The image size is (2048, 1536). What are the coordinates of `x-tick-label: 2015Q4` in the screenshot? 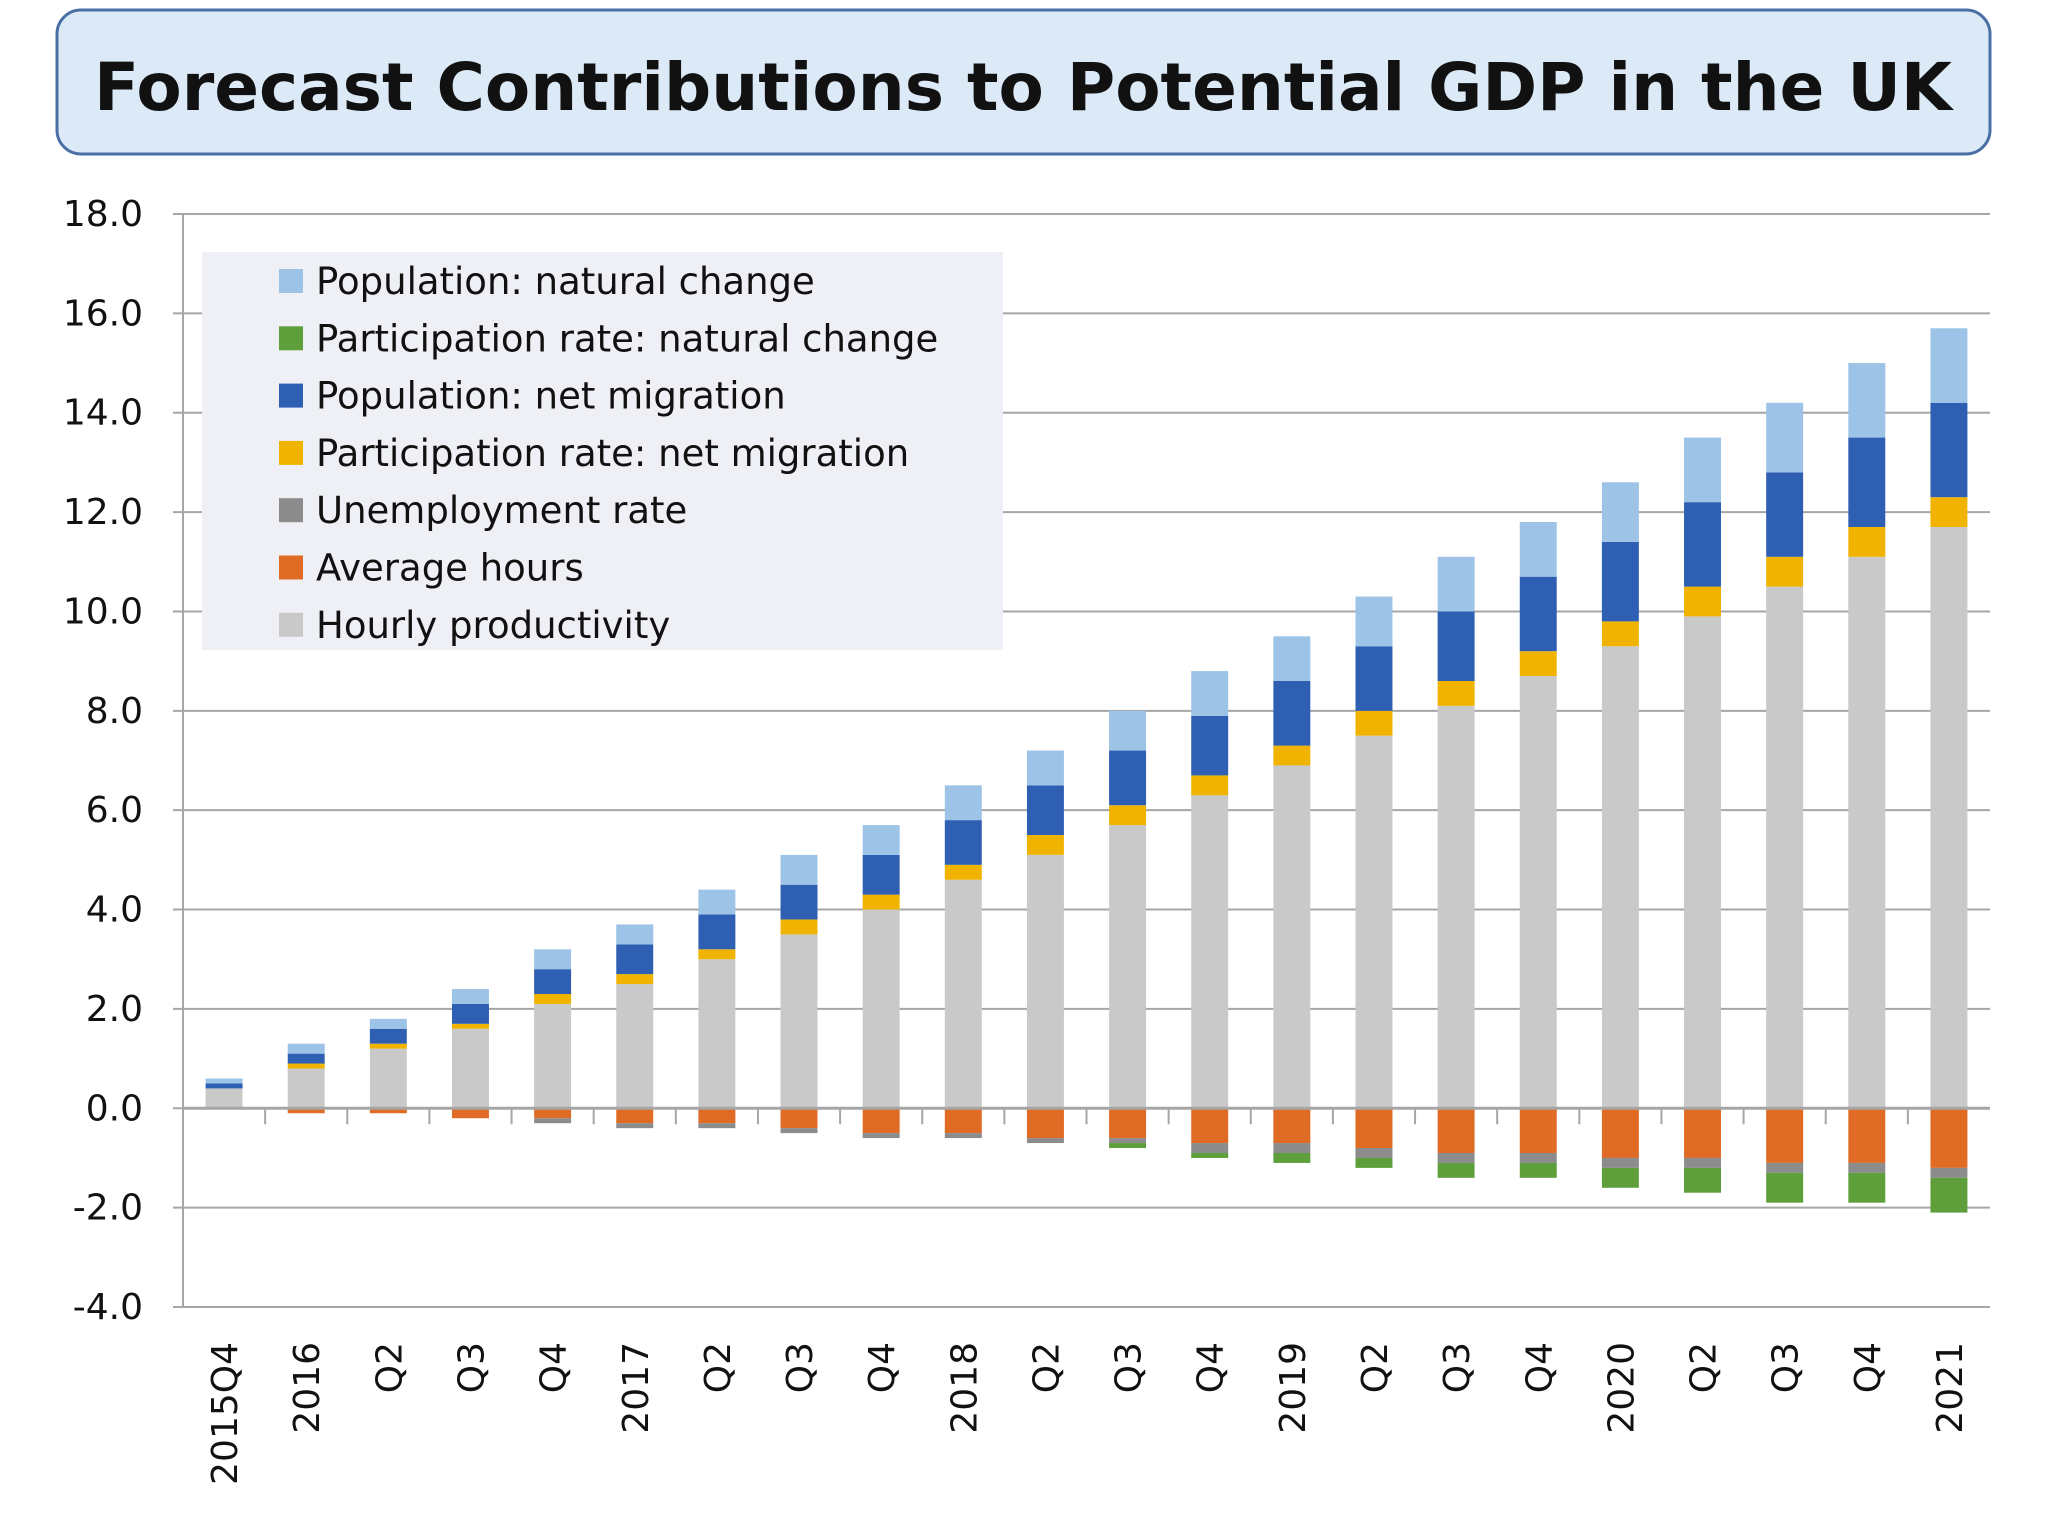 It's located at (225, 1413).